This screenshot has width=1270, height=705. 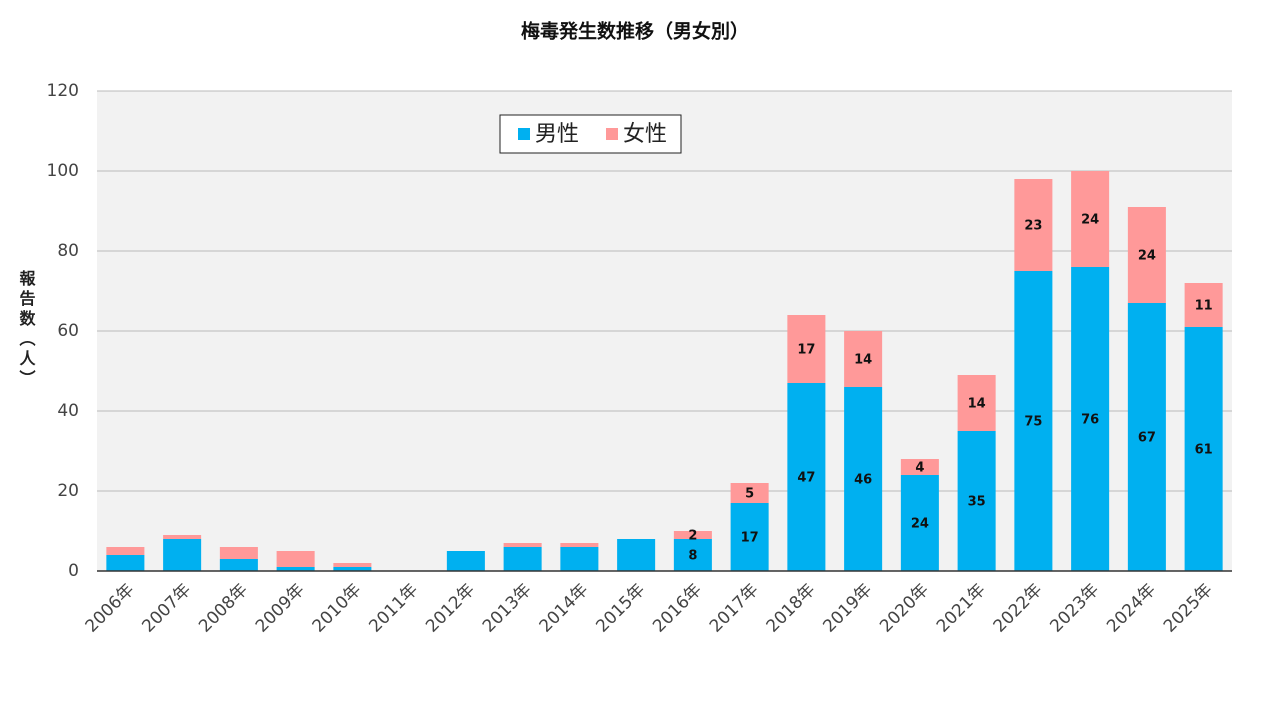 I want to click on x-tick-label: 2012年, so click(x=450, y=608).